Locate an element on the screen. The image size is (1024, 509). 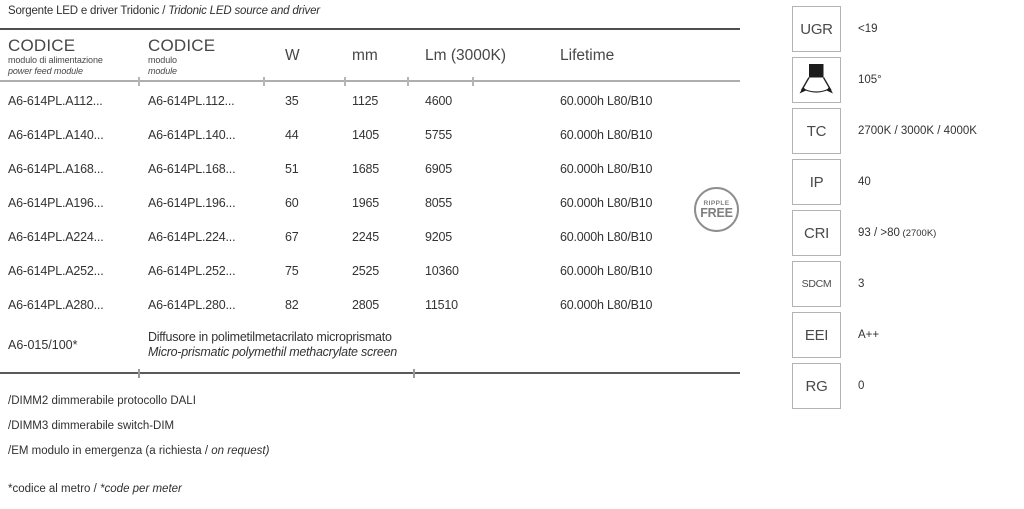
title-divider is located at coordinates (370, 29).